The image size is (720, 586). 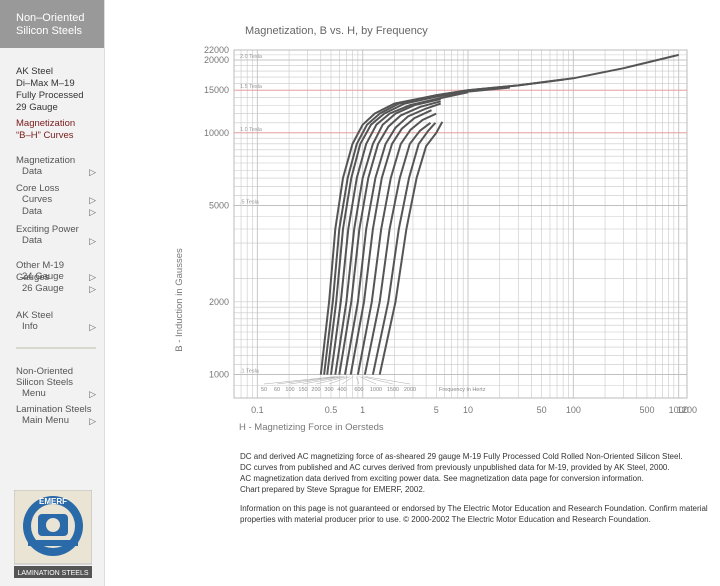 I want to click on tesla-label: .1 Tesla, so click(x=250, y=372).